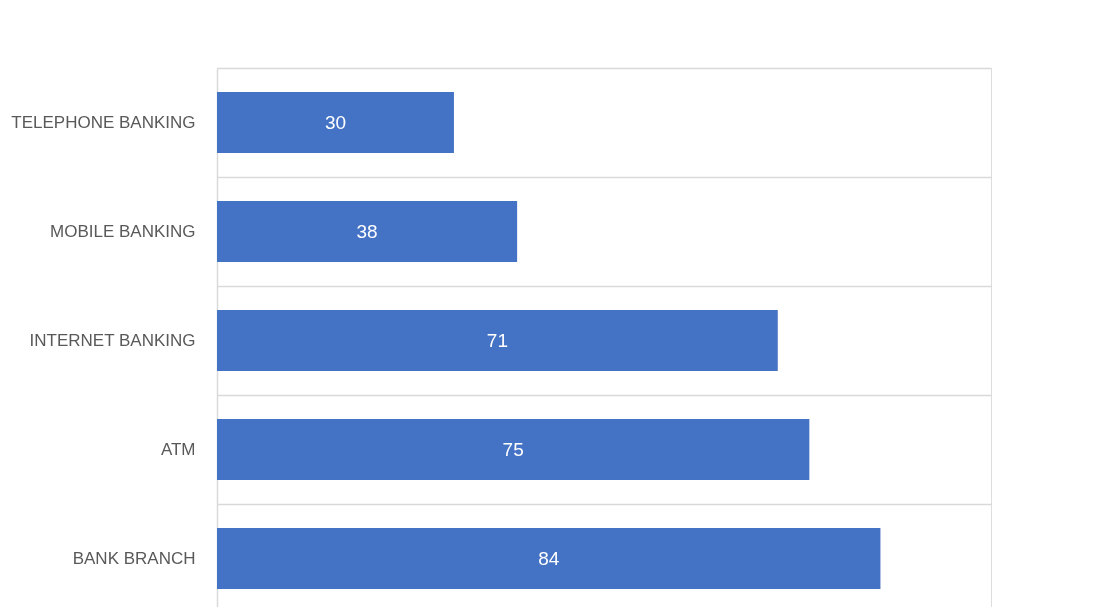 Image resolution: width=1112 pixels, height=607 pixels. I want to click on y-tick-label: INTERNET BANKING, so click(112, 340).